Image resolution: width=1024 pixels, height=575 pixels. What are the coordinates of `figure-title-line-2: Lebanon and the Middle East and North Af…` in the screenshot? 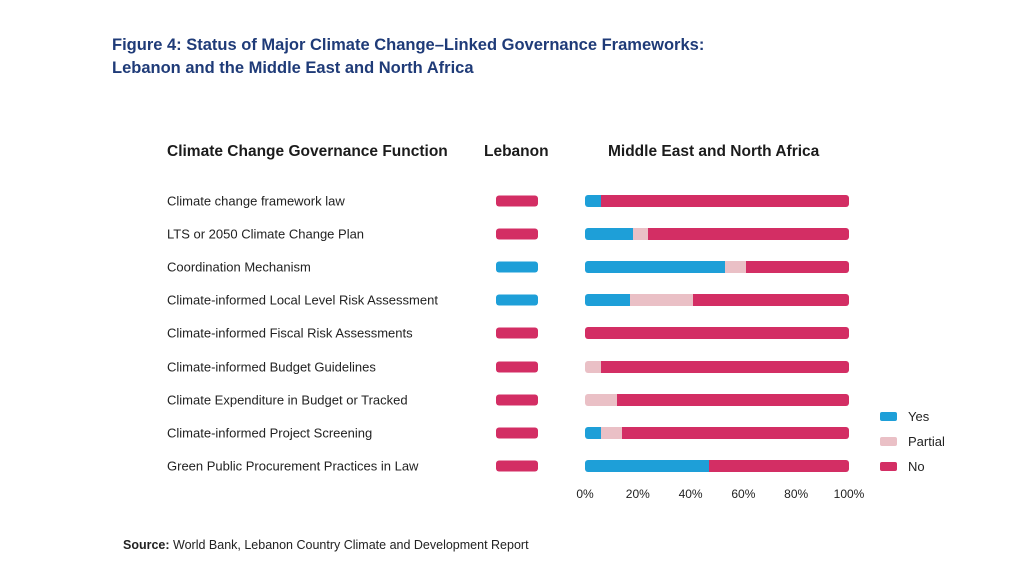 It's located at (293, 68).